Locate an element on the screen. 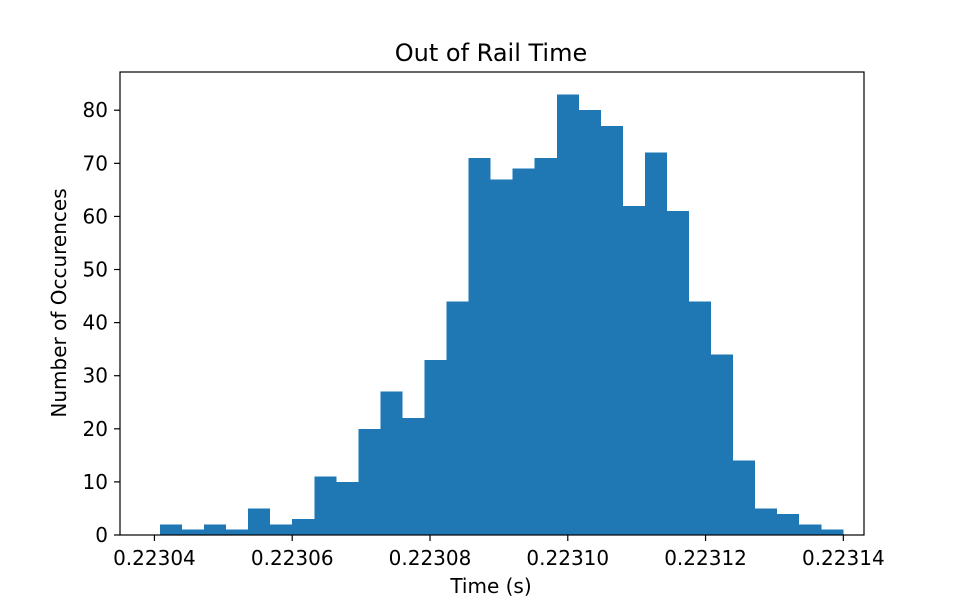 Image resolution: width=960 pixels, height=600 pixels. y-tick-label: 0 is located at coordinates (101, 535).